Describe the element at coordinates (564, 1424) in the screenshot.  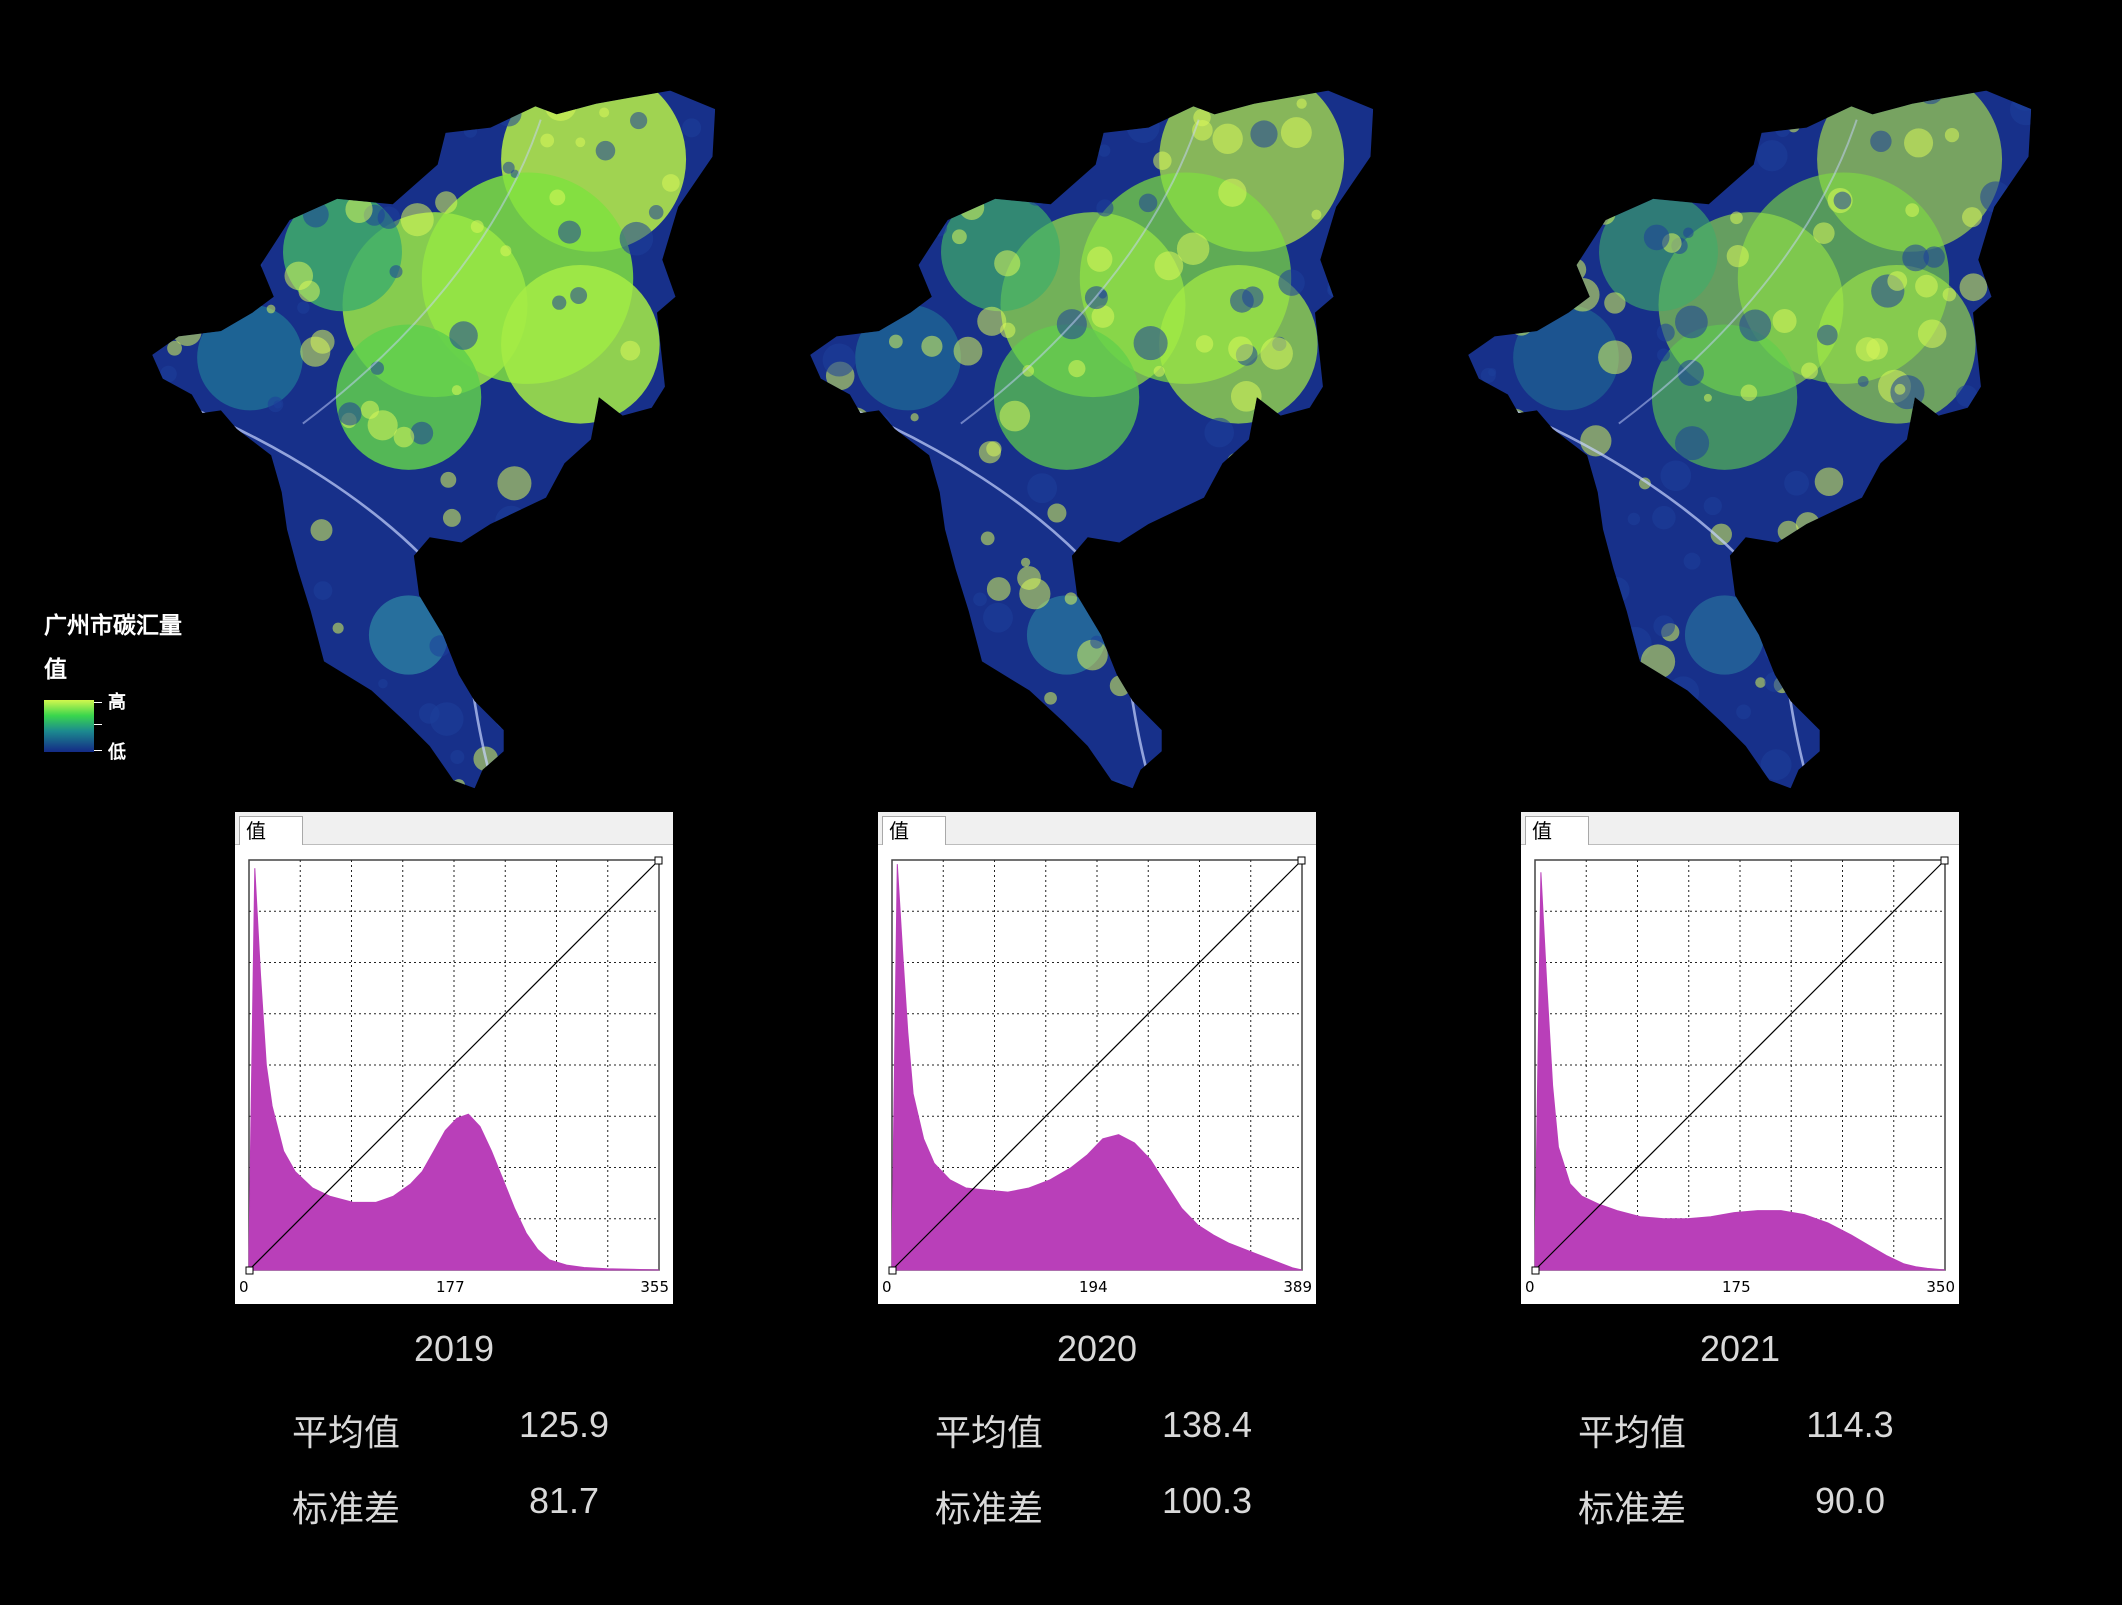
I see `mean-value-2019: 125.9` at that location.